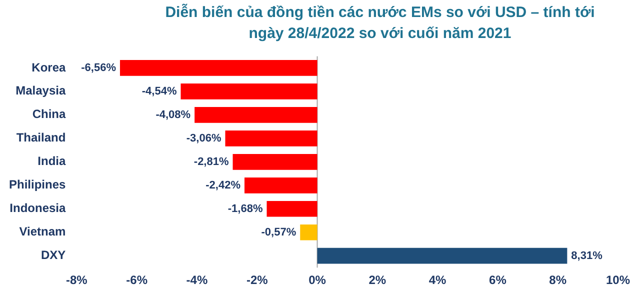 The image size is (640, 299). Describe the element at coordinates (52, 161) in the screenshot. I see `y-tick-label: India` at that location.